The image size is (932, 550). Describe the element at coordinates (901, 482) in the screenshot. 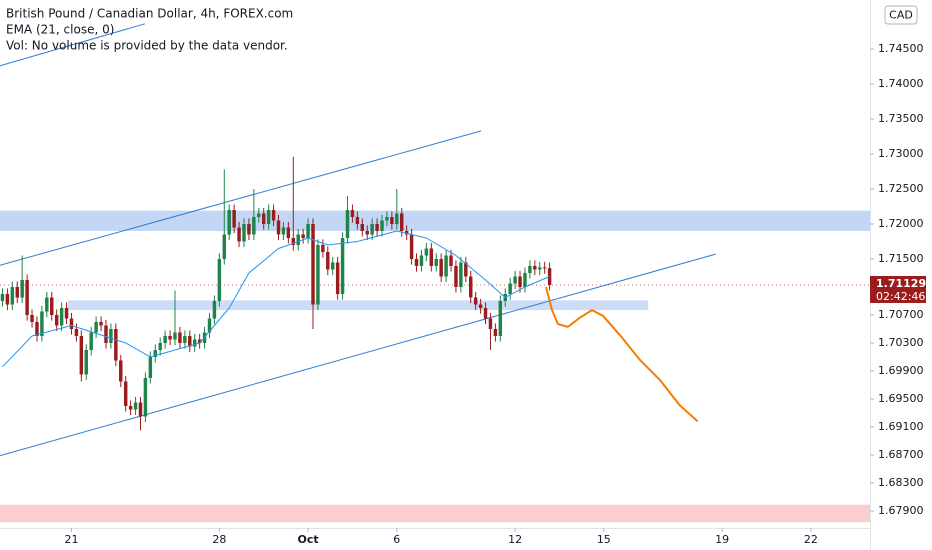

I see `y-tick-label: 1.68300` at that location.